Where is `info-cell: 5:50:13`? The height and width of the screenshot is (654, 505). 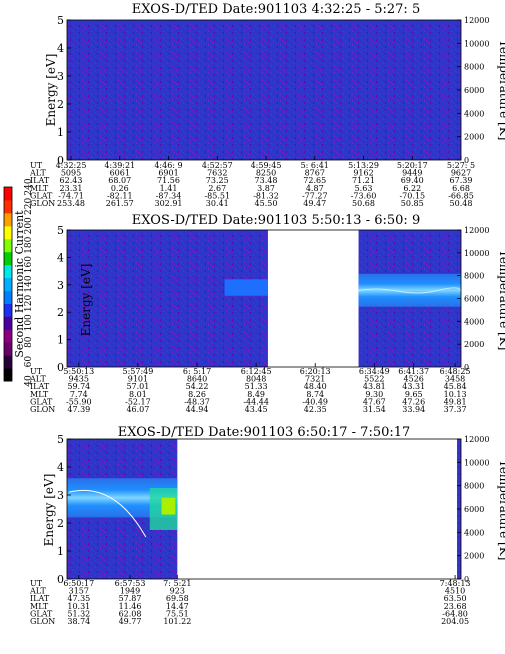 info-cell: 5:50:13 is located at coordinates (78, 371).